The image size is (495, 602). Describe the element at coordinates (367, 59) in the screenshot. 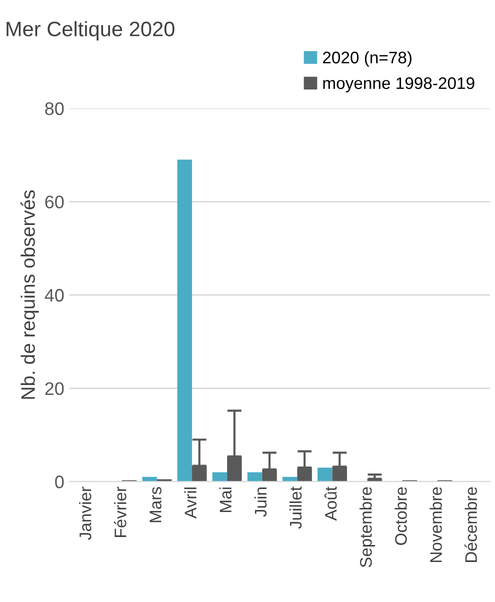

I see `legend-label: 2020 (n=78)` at that location.